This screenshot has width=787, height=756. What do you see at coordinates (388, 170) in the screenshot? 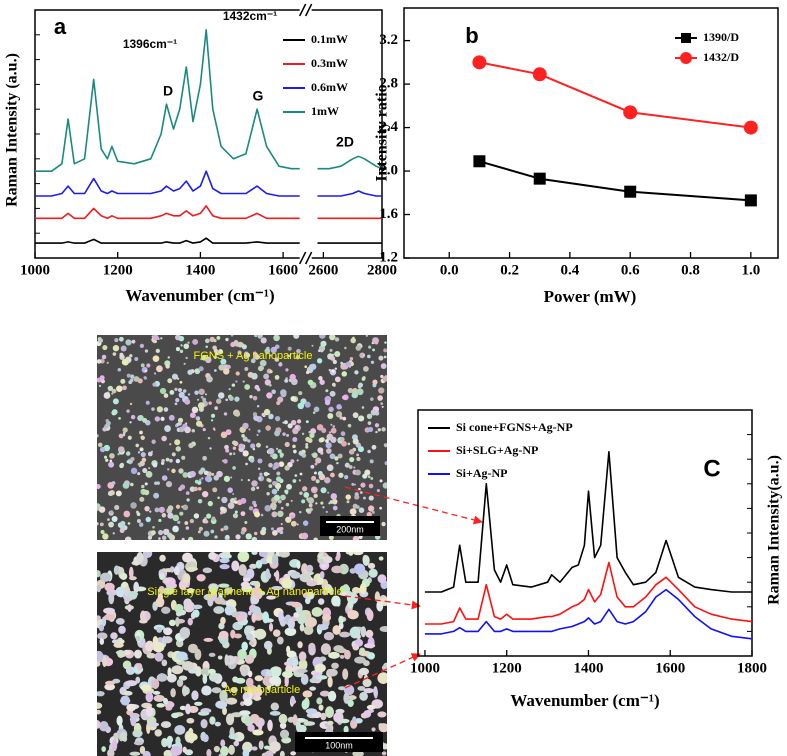
I see `y-tick-label: 2.0` at bounding box center [388, 170].